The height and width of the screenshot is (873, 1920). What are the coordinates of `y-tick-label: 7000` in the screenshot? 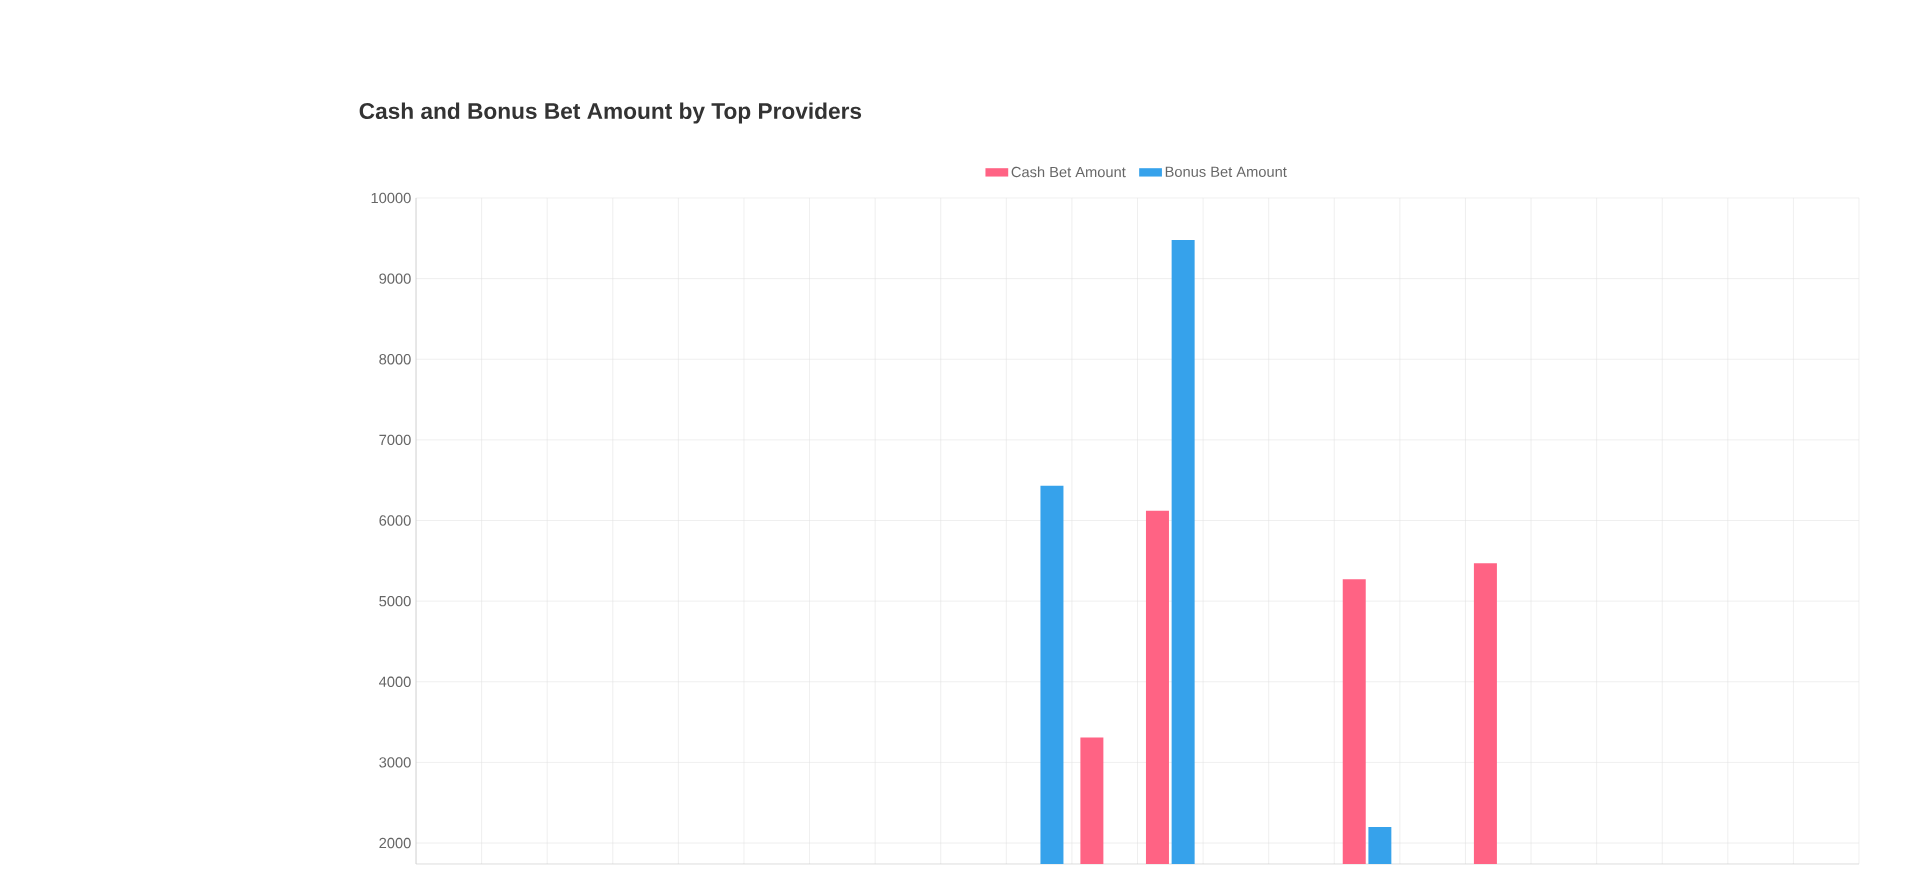 It's located at (395, 440).